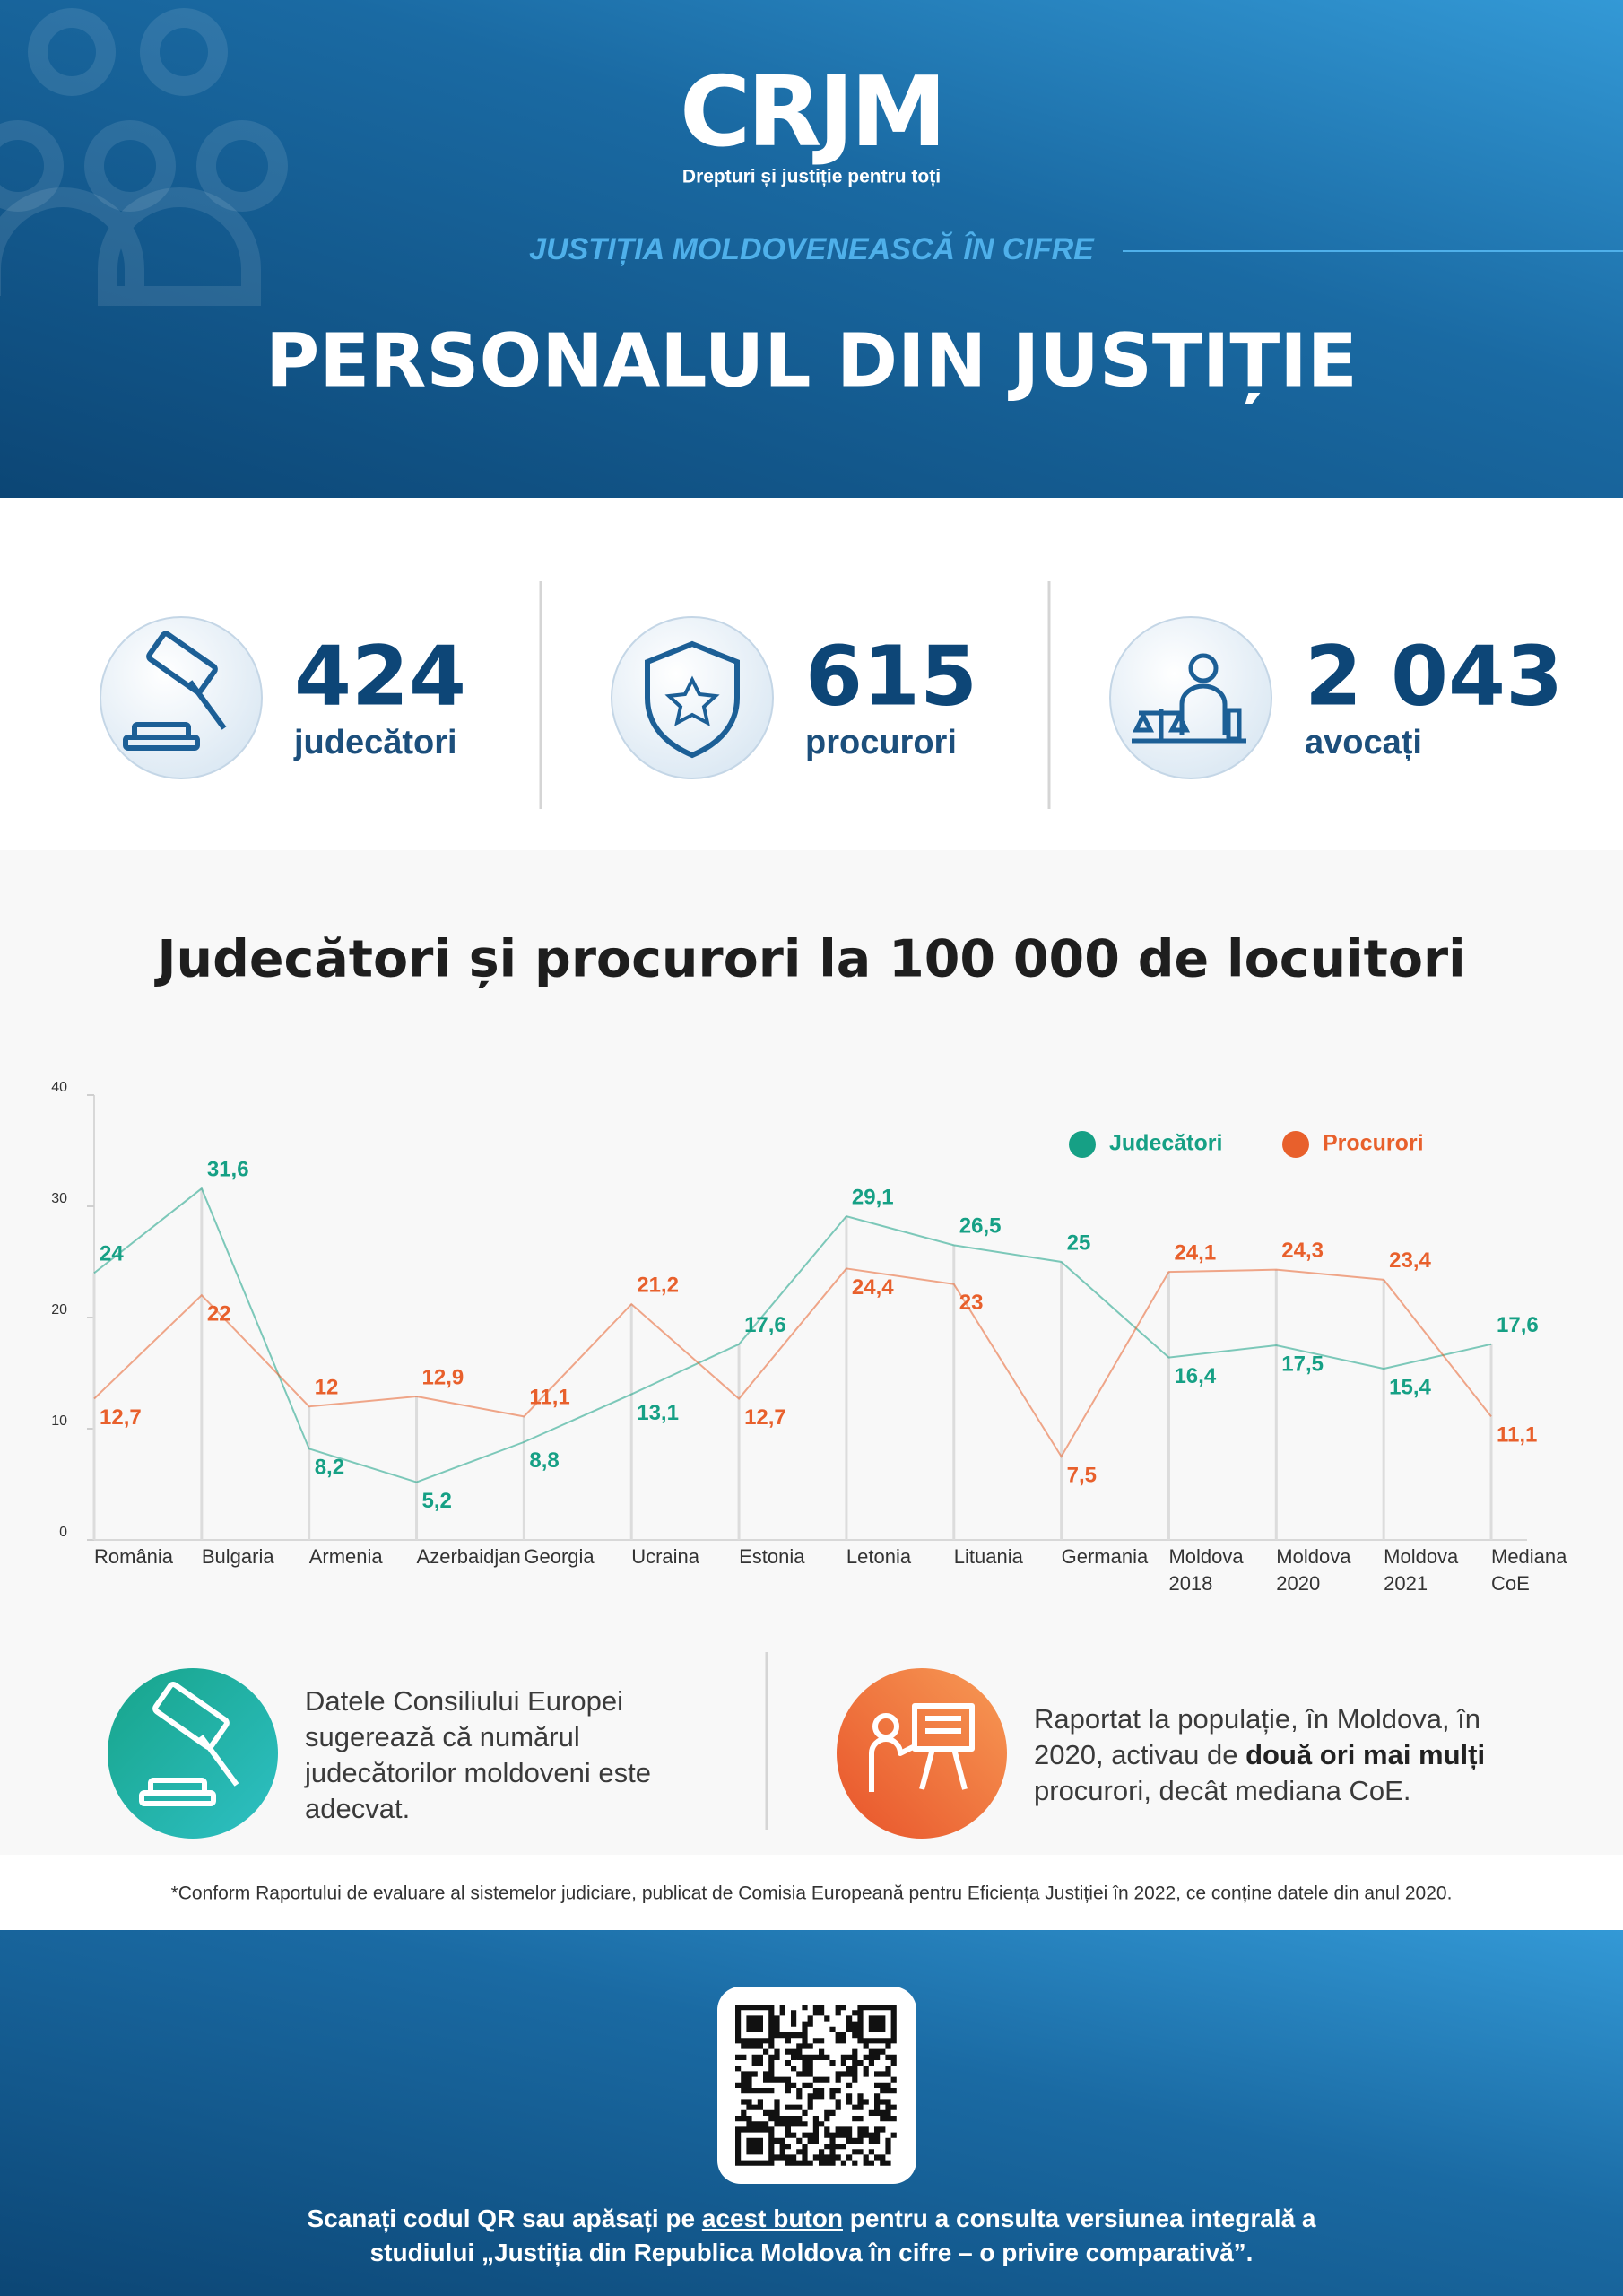 The height and width of the screenshot is (2296, 1623). Describe the element at coordinates (971, 1303) in the screenshot. I see `data-label: 23` at that location.